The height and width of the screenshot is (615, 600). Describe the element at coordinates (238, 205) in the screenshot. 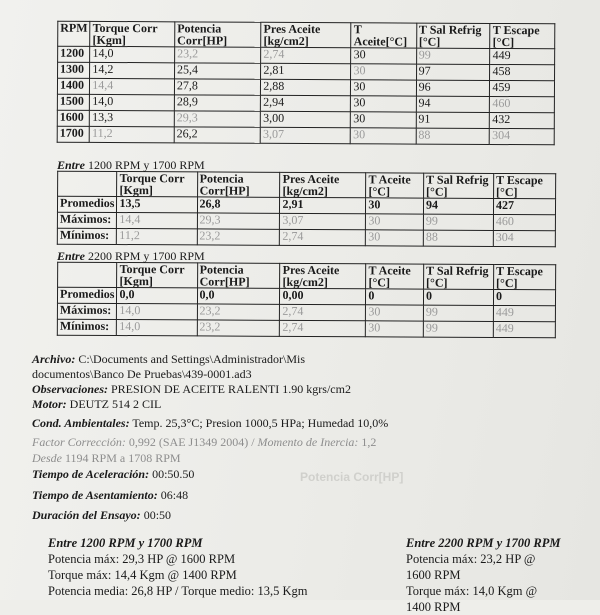

I see `table-cell: 26,8` at that location.